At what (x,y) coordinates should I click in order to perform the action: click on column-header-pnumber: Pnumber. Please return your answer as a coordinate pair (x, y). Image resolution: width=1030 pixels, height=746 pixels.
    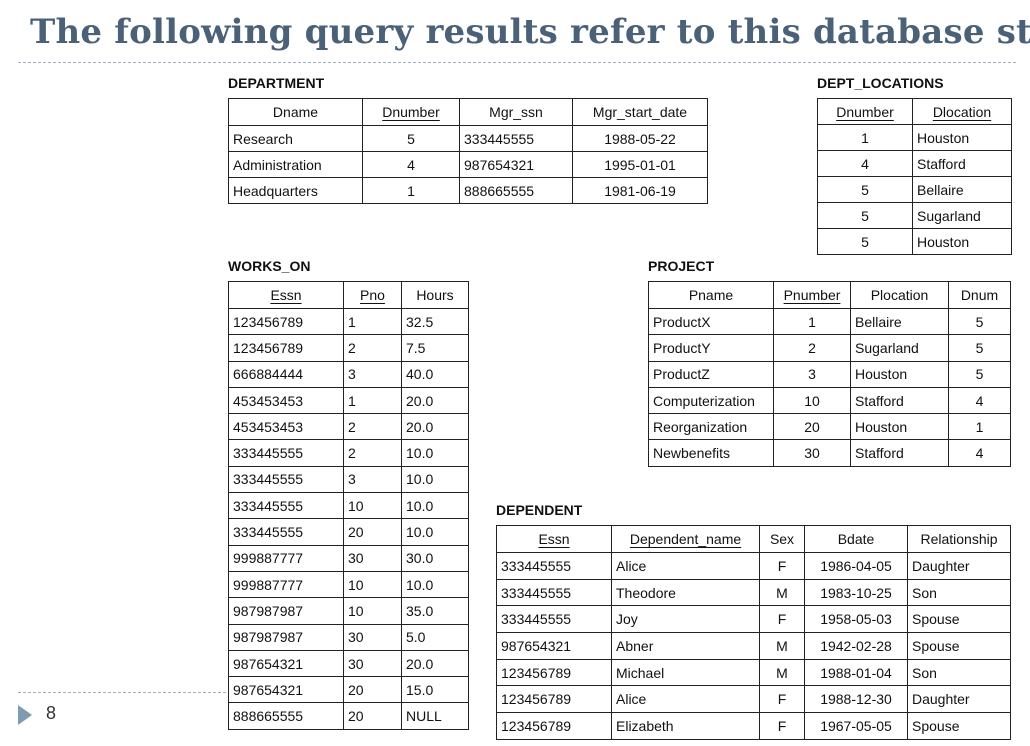
    Looking at the image, I should click on (812, 295).